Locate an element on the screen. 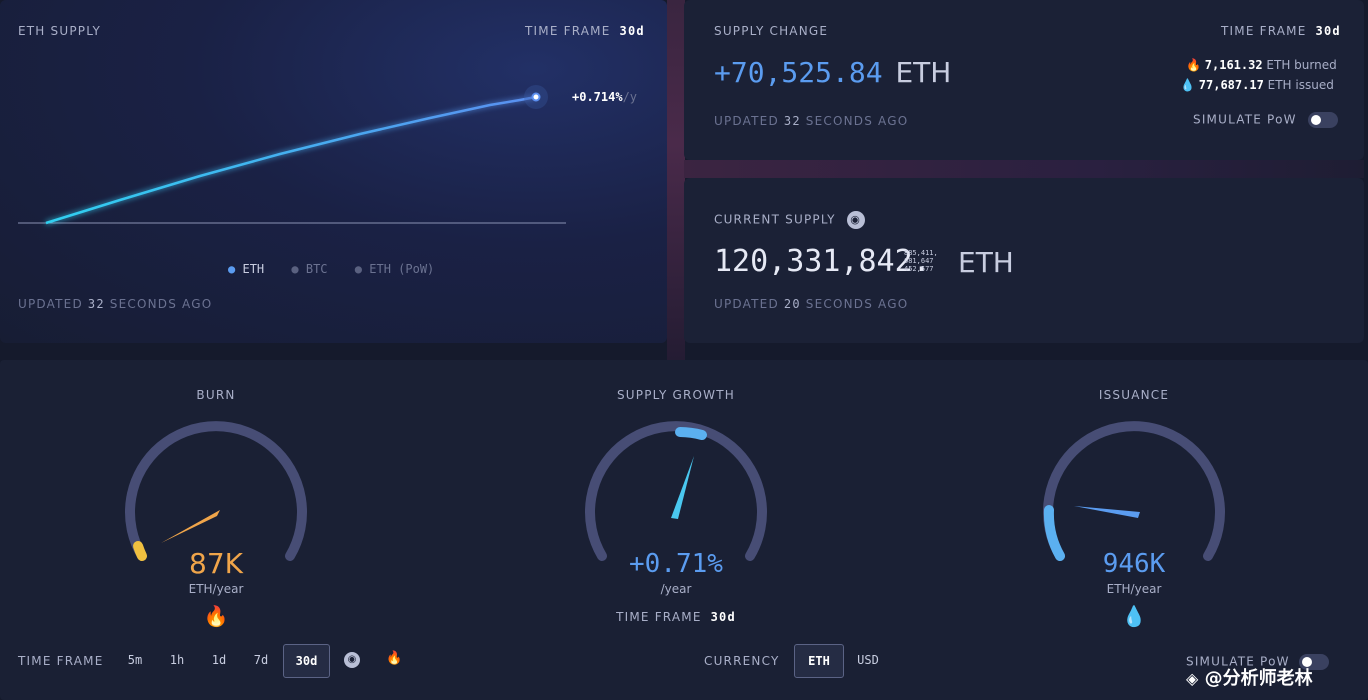 The height and width of the screenshot is (700, 1368). panda-face-icon: ◉ is located at coordinates (352, 660).